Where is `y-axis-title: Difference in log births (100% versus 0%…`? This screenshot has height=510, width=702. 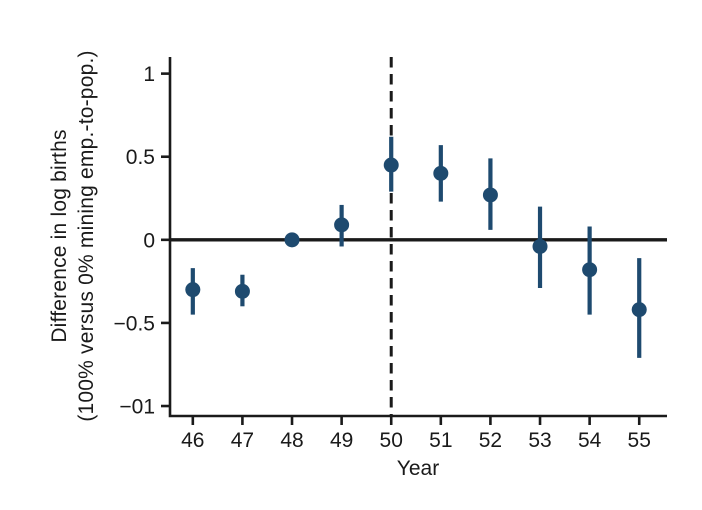
y-axis-title: Difference in log births (100% versus 0%… is located at coordinates (73, 235).